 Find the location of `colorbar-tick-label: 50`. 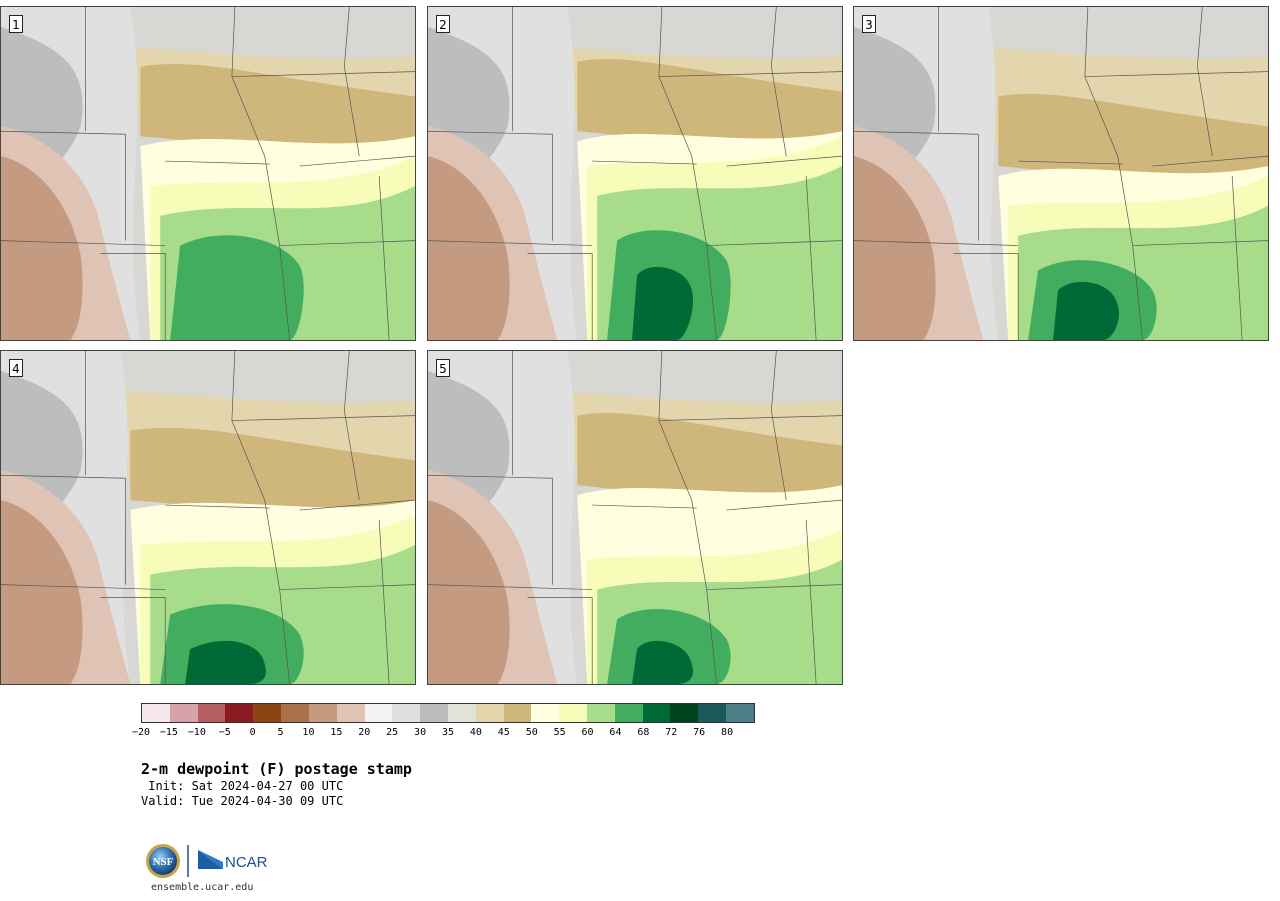

colorbar-tick-label: 50 is located at coordinates (531, 732).